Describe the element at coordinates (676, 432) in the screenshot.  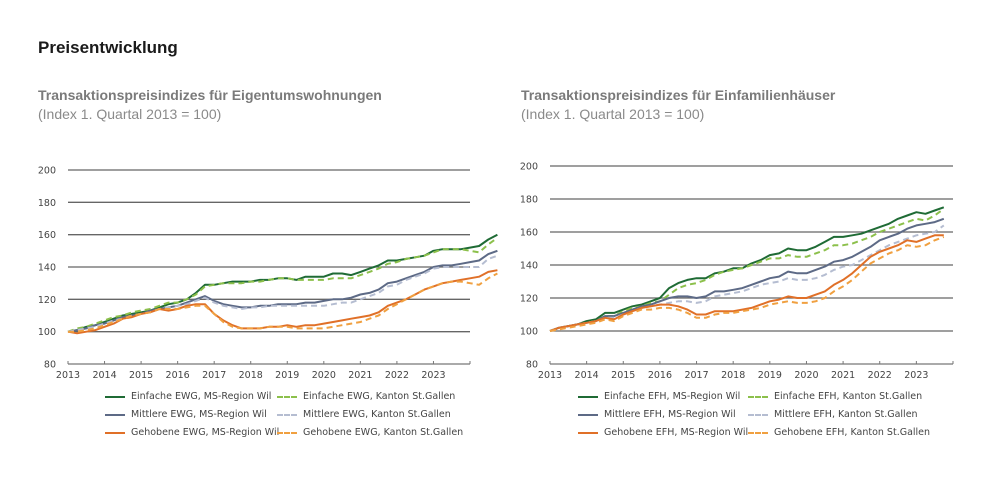
I see `legend-label: Gehobene EFH, MS-Region Wil` at that location.